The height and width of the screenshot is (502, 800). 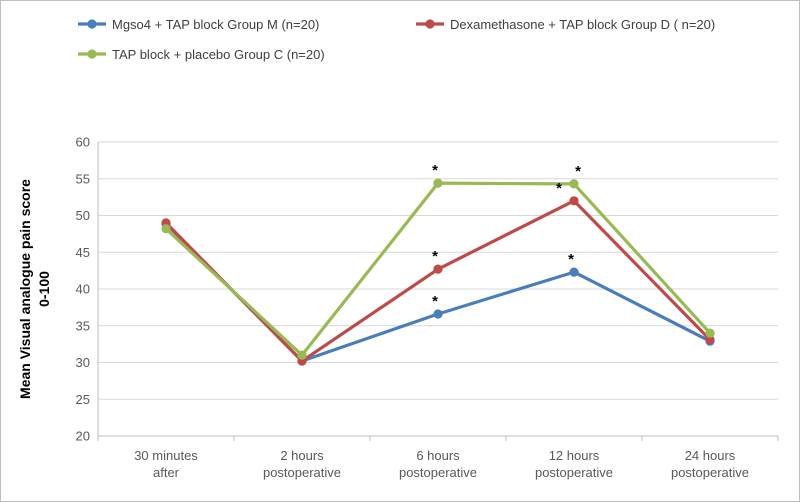 I want to click on y-axis-label: Mean Visual analogue pain score 0-100, so click(x=34, y=289).